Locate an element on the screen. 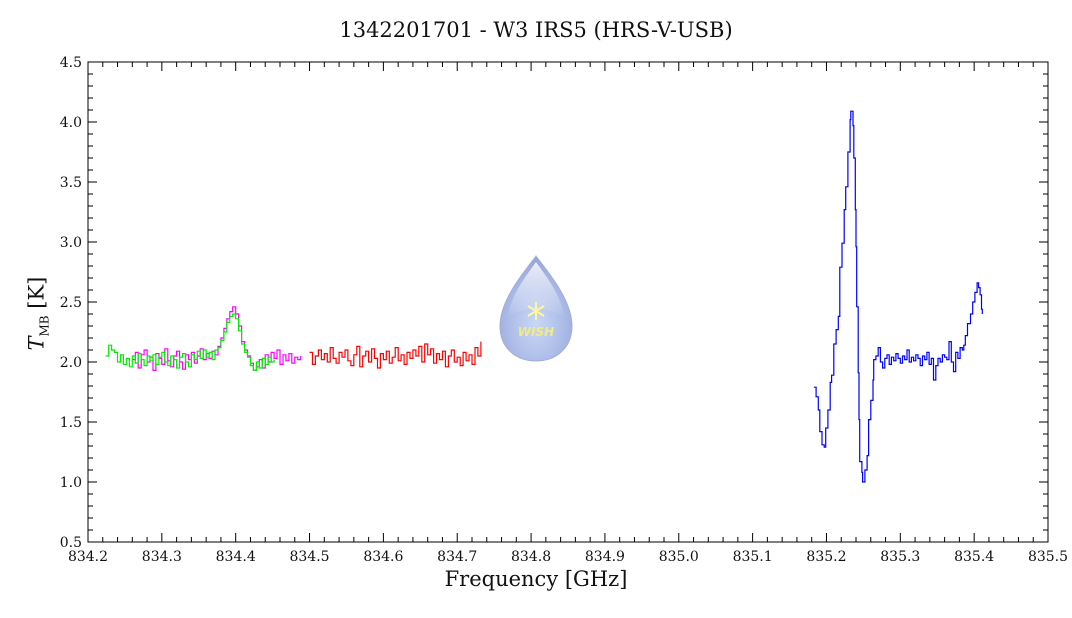 Image resolution: width=1072 pixels, height=618 pixels. x-tick-label: 834.6 is located at coordinates (383, 557).